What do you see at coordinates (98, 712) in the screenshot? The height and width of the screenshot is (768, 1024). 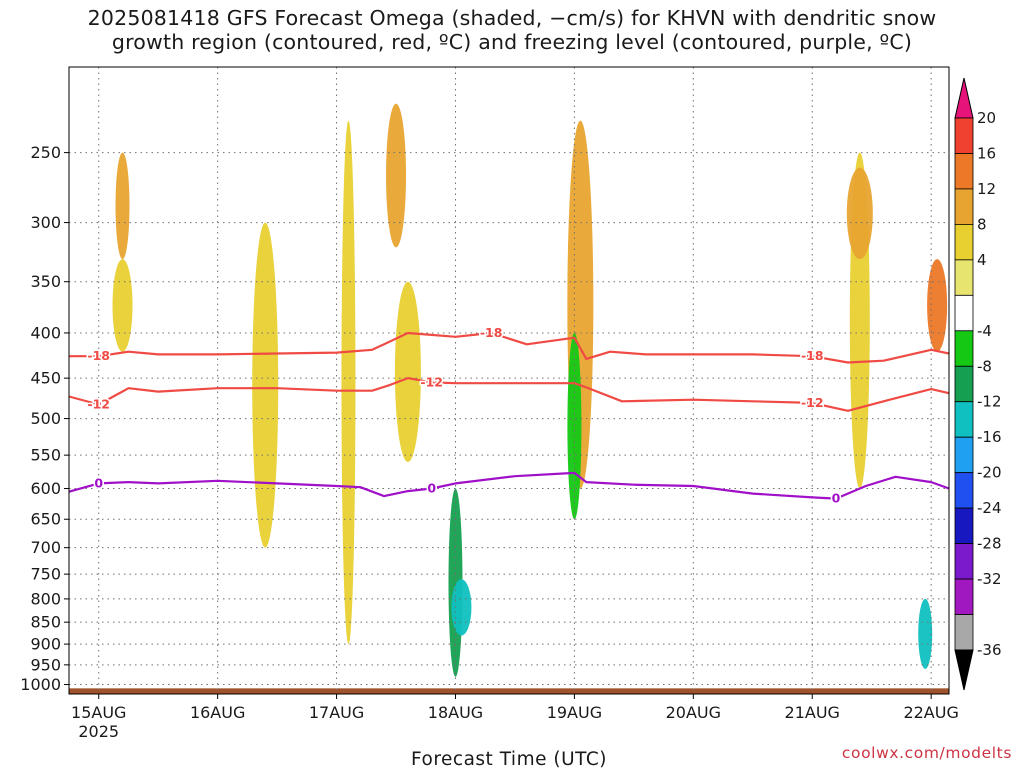 I see `x-tick-label: 15AUG` at bounding box center [98, 712].